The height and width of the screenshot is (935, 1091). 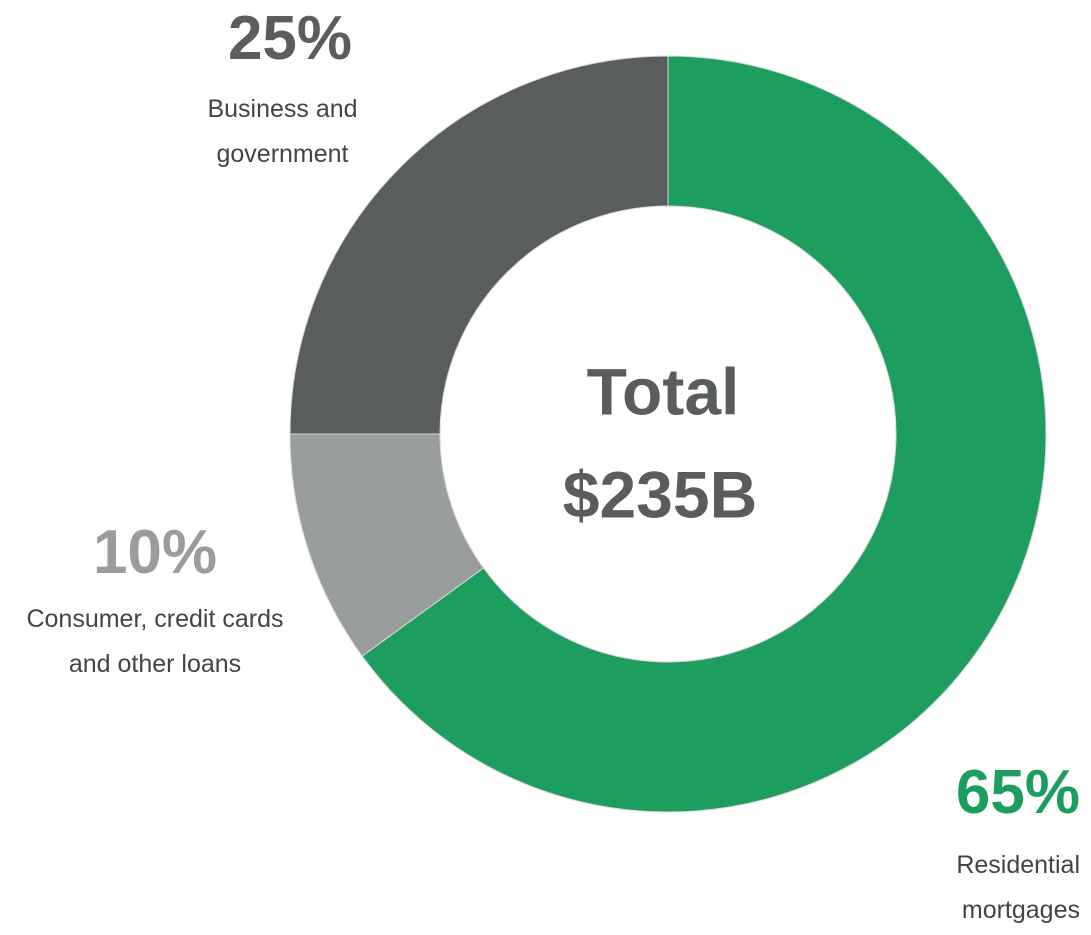 What do you see at coordinates (660, 494) in the screenshot?
I see `center-value: $235B` at bounding box center [660, 494].